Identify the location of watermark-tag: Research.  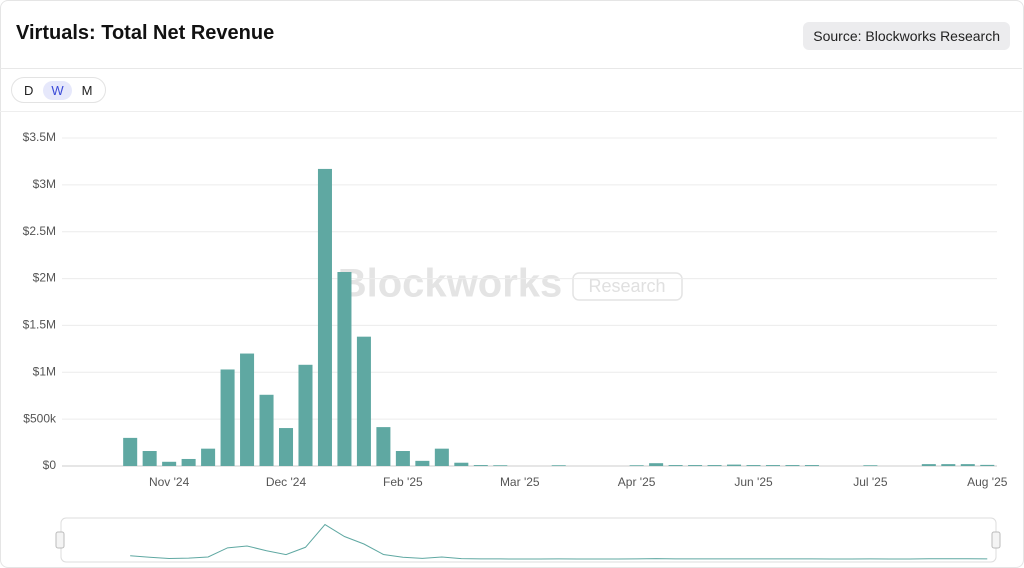
(626, 286).